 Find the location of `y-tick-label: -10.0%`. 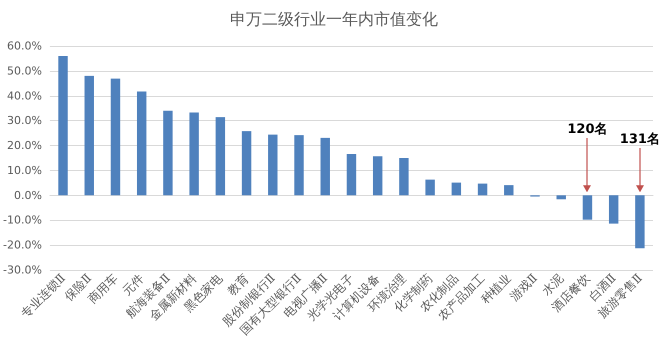

y-tick-label: -10.0% is located at coordinates (22, 220).